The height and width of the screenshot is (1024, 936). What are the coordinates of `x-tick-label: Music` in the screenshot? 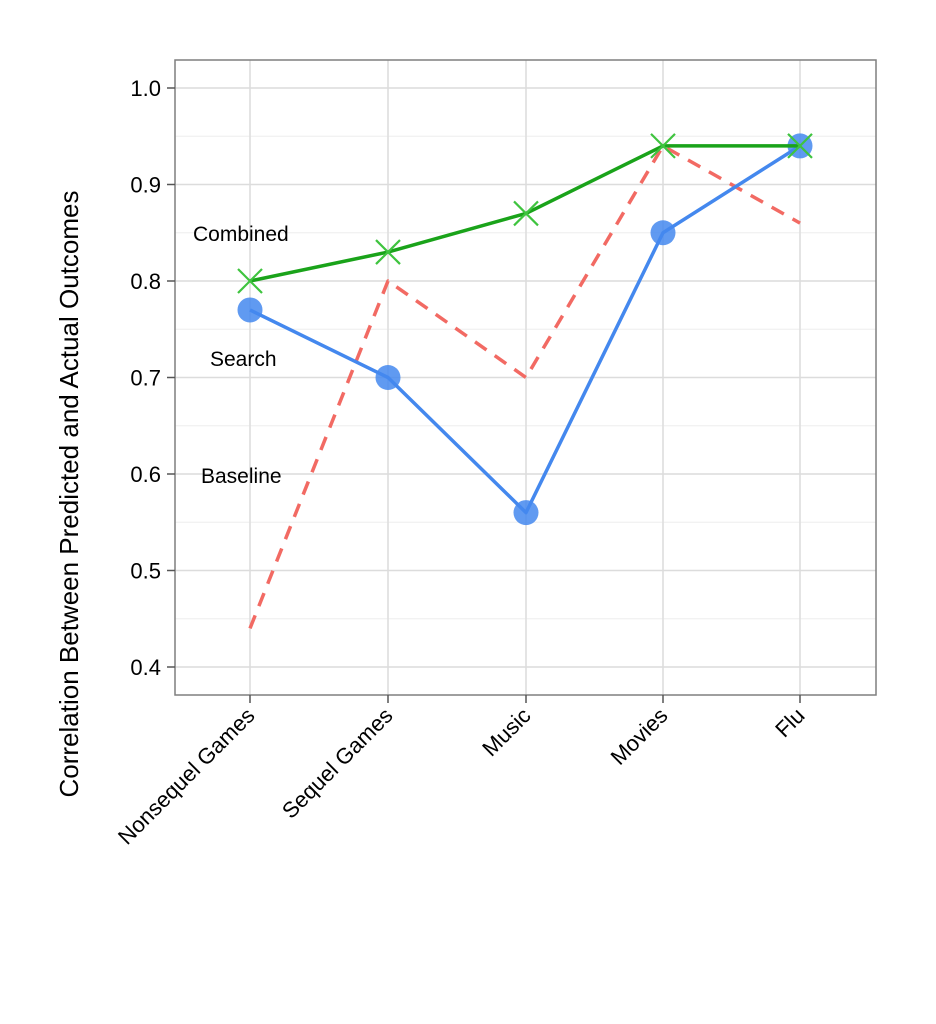 It's located at (506, 732).